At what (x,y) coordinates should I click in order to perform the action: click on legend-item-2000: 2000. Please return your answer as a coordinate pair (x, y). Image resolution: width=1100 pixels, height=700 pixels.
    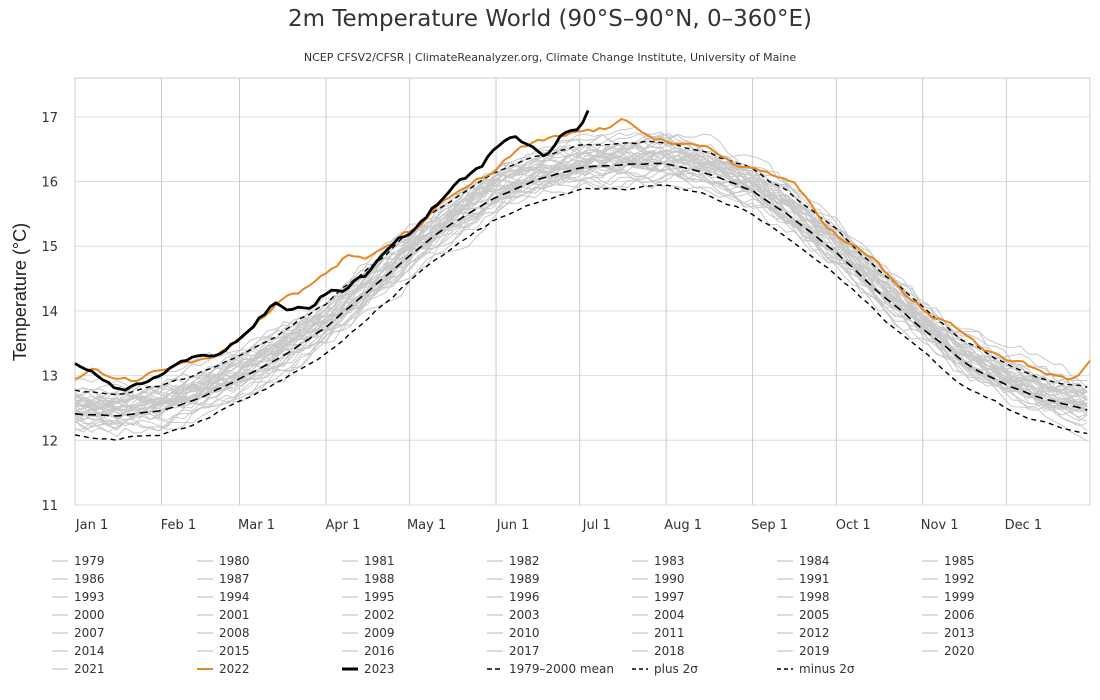
    Looking at the image, I should click on (78, 615).